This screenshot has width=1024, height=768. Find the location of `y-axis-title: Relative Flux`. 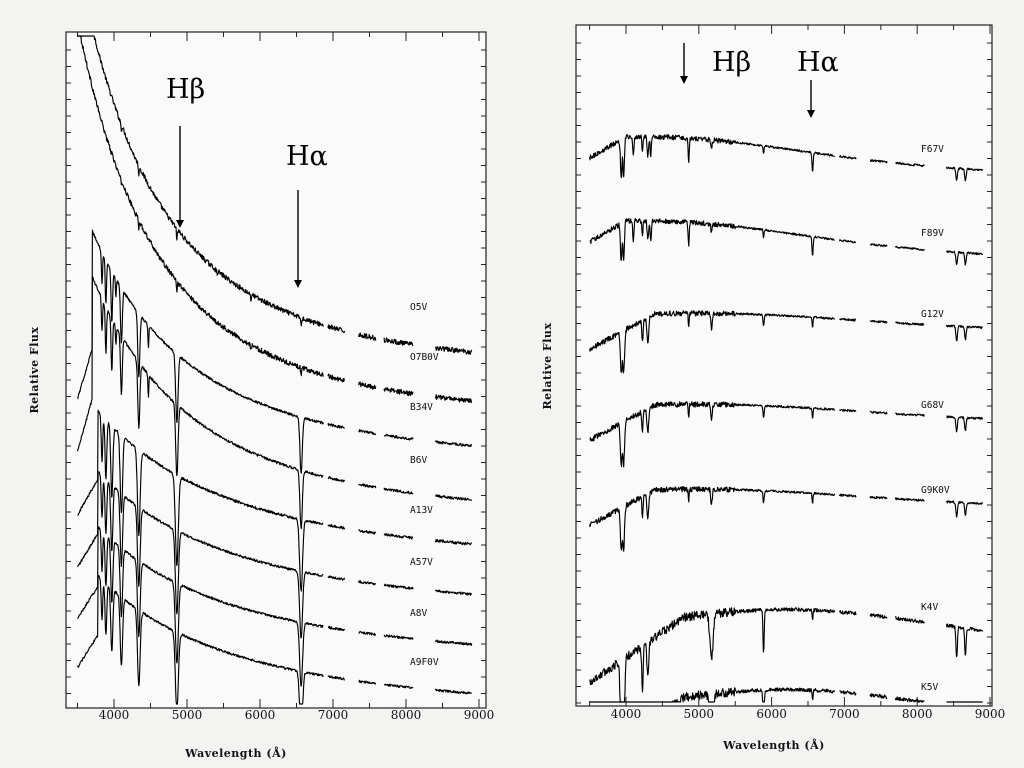

y-axis-title: Relative Flux is located at coordinates (547, 366).